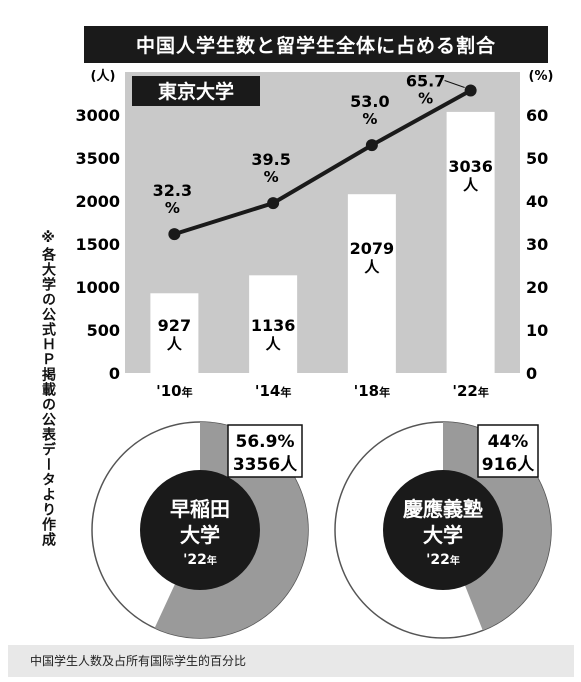  I want to click on y-left-tick-label: 1000, so click(97, 287).